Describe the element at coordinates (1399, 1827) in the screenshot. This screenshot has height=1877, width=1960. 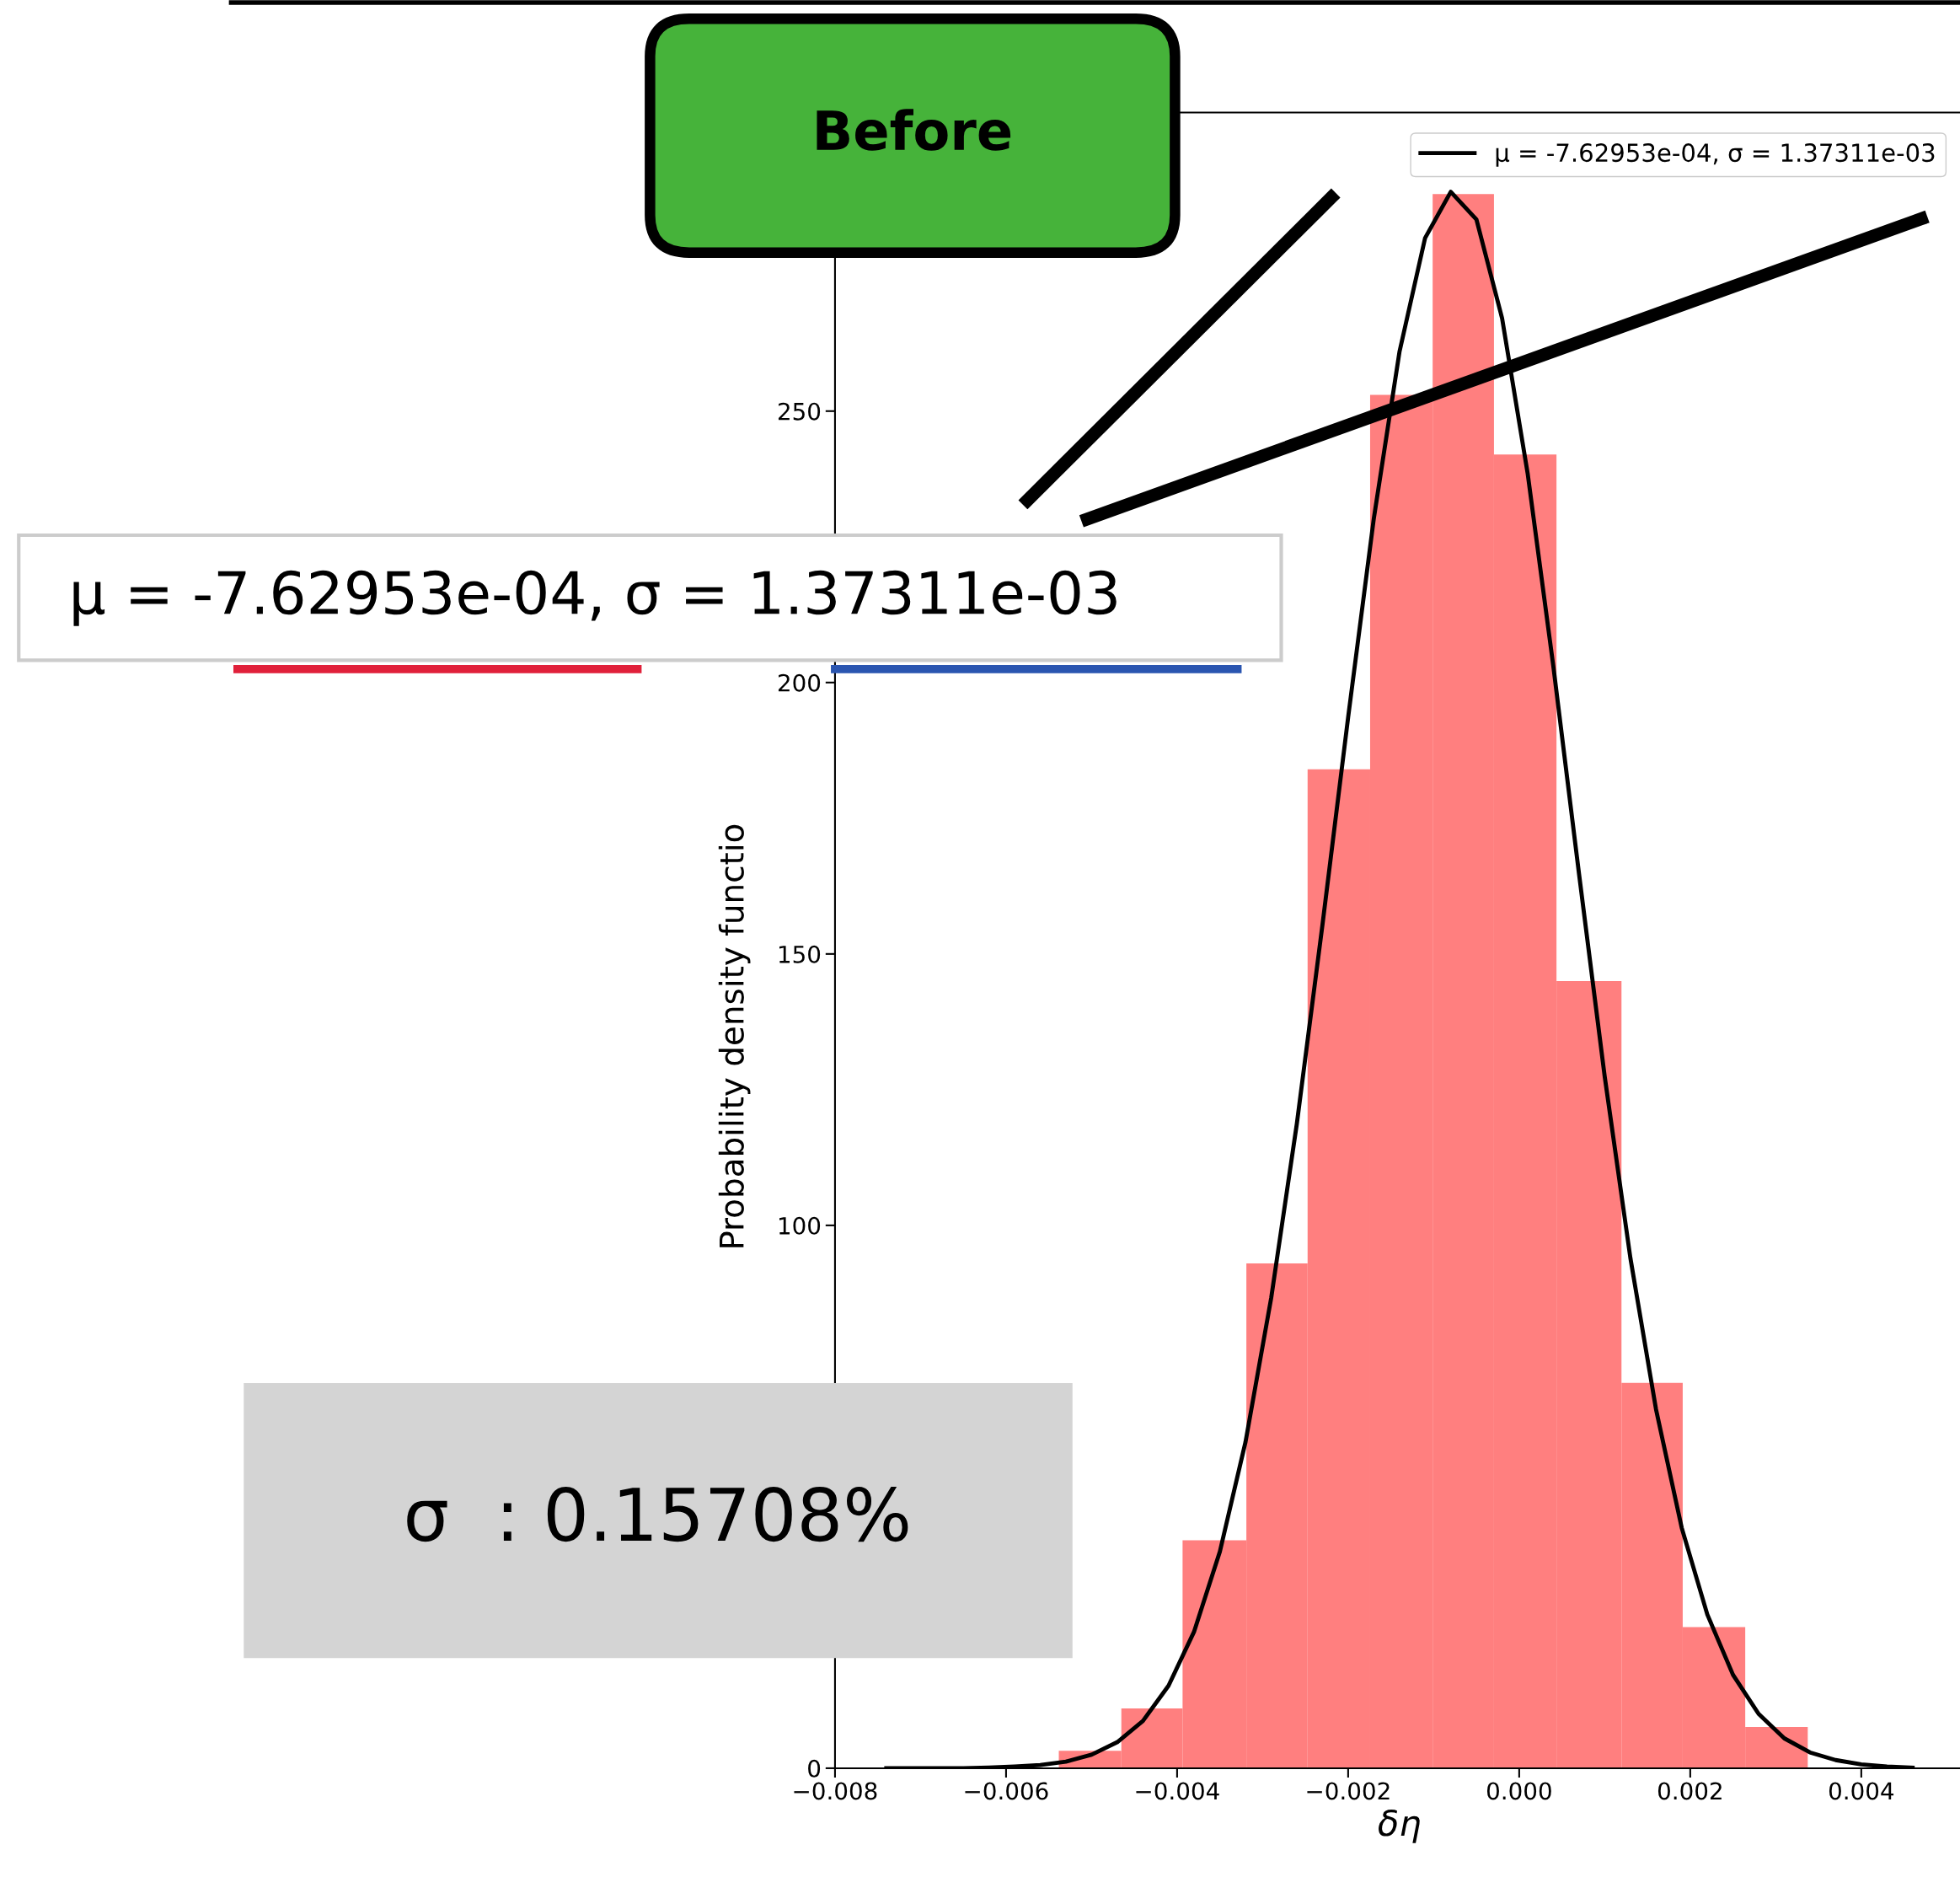
I see `x-axis-title: δη` at that location.